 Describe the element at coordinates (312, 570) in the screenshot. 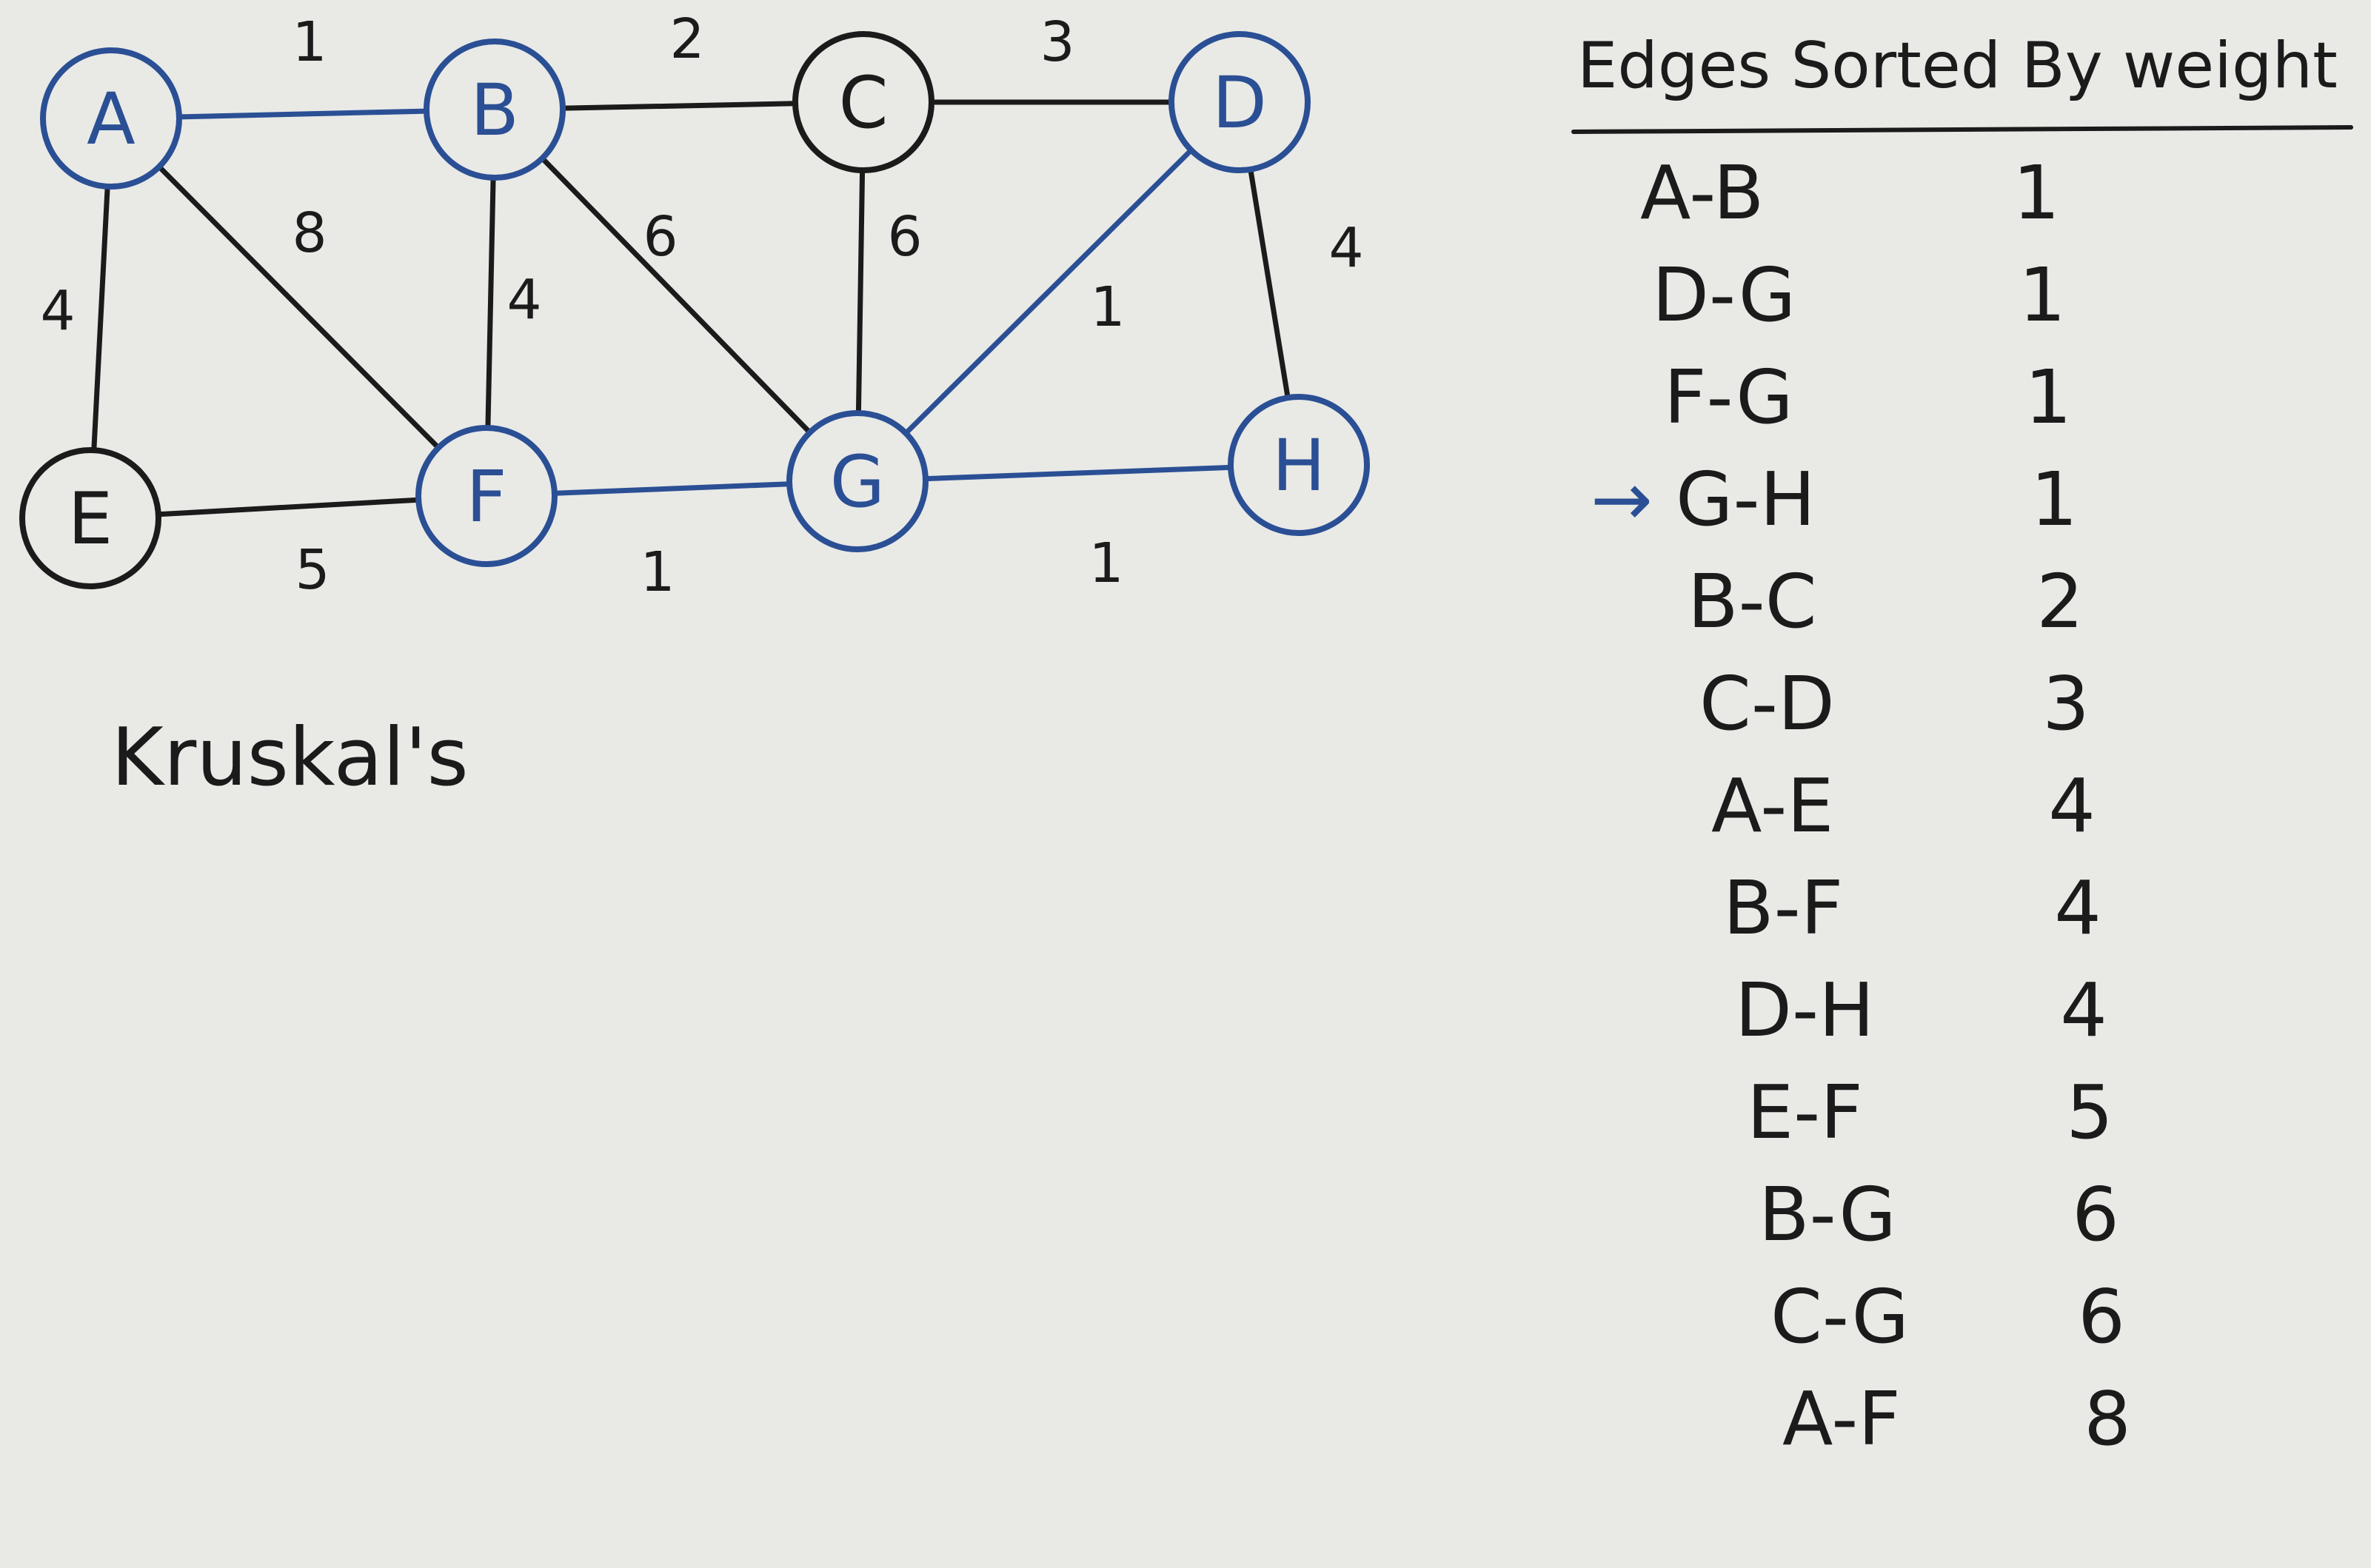

I see `edge-weight-e-f: 5` at that location.